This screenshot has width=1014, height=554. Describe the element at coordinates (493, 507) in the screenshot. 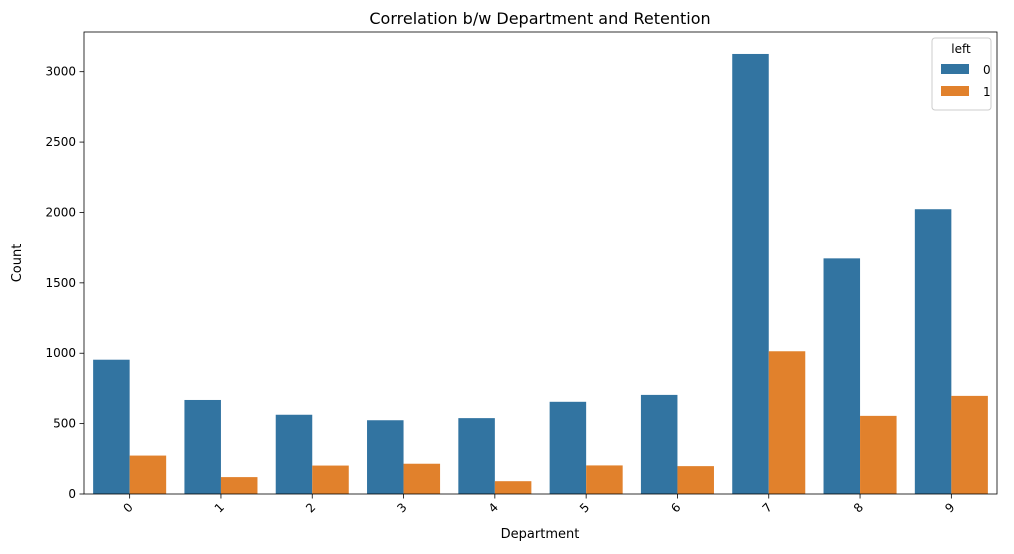

I see `x-tick-label: 4` at that location.